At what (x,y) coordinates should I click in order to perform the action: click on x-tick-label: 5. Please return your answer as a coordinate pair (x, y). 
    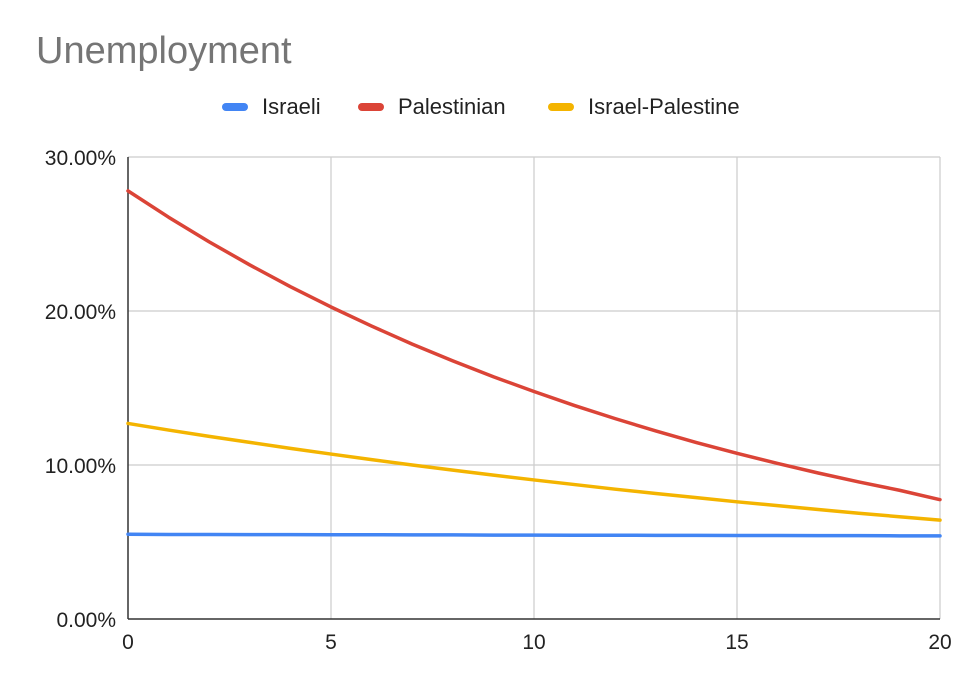
    Looking at the image, I should click on (331, 642).